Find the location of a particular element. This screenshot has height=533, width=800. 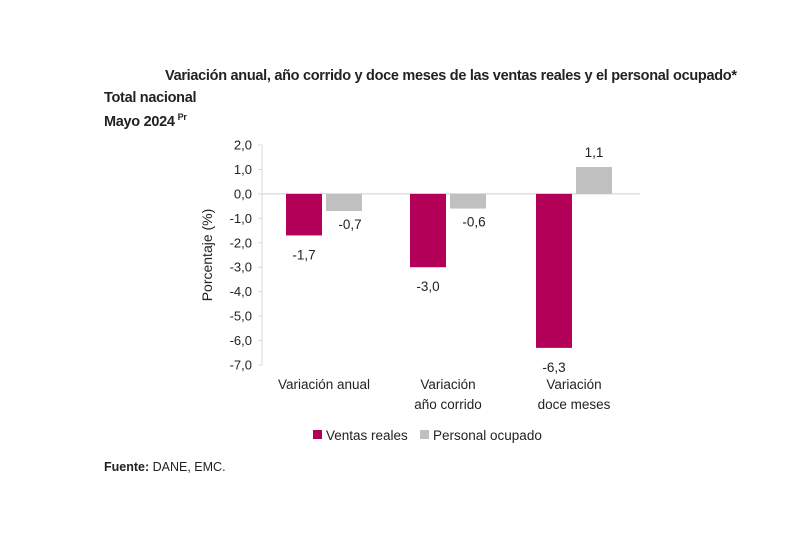

data-label: -6,3 is located at coordinates (553, 367).